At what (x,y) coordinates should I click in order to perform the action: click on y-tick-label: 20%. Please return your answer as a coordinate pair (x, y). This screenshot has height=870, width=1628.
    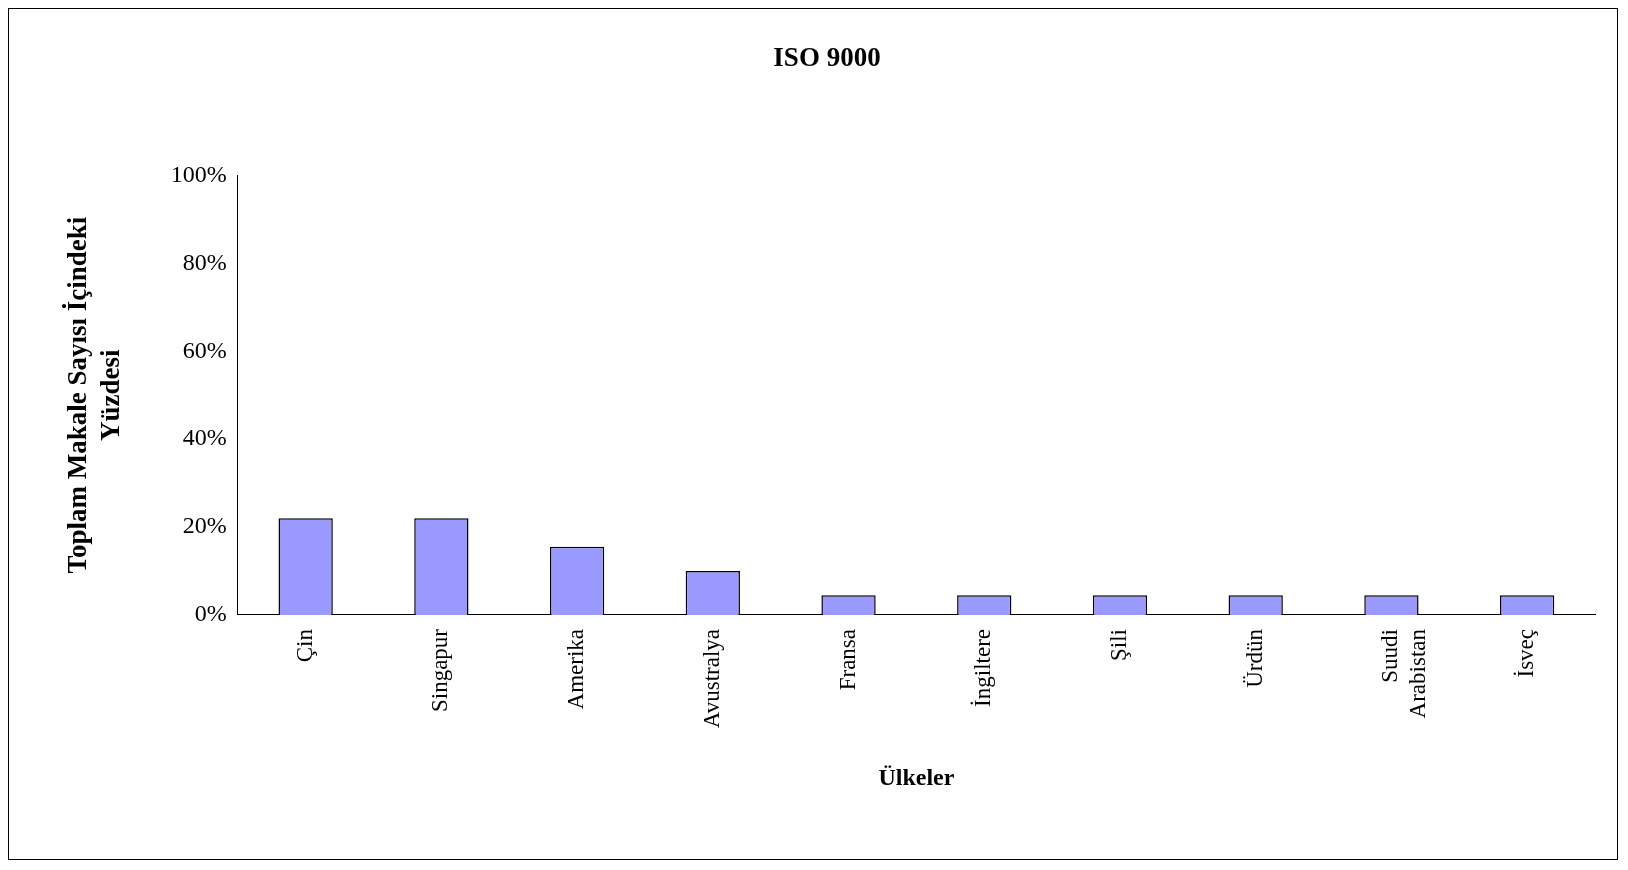
    Looking at the image, I should click on (204, 525).